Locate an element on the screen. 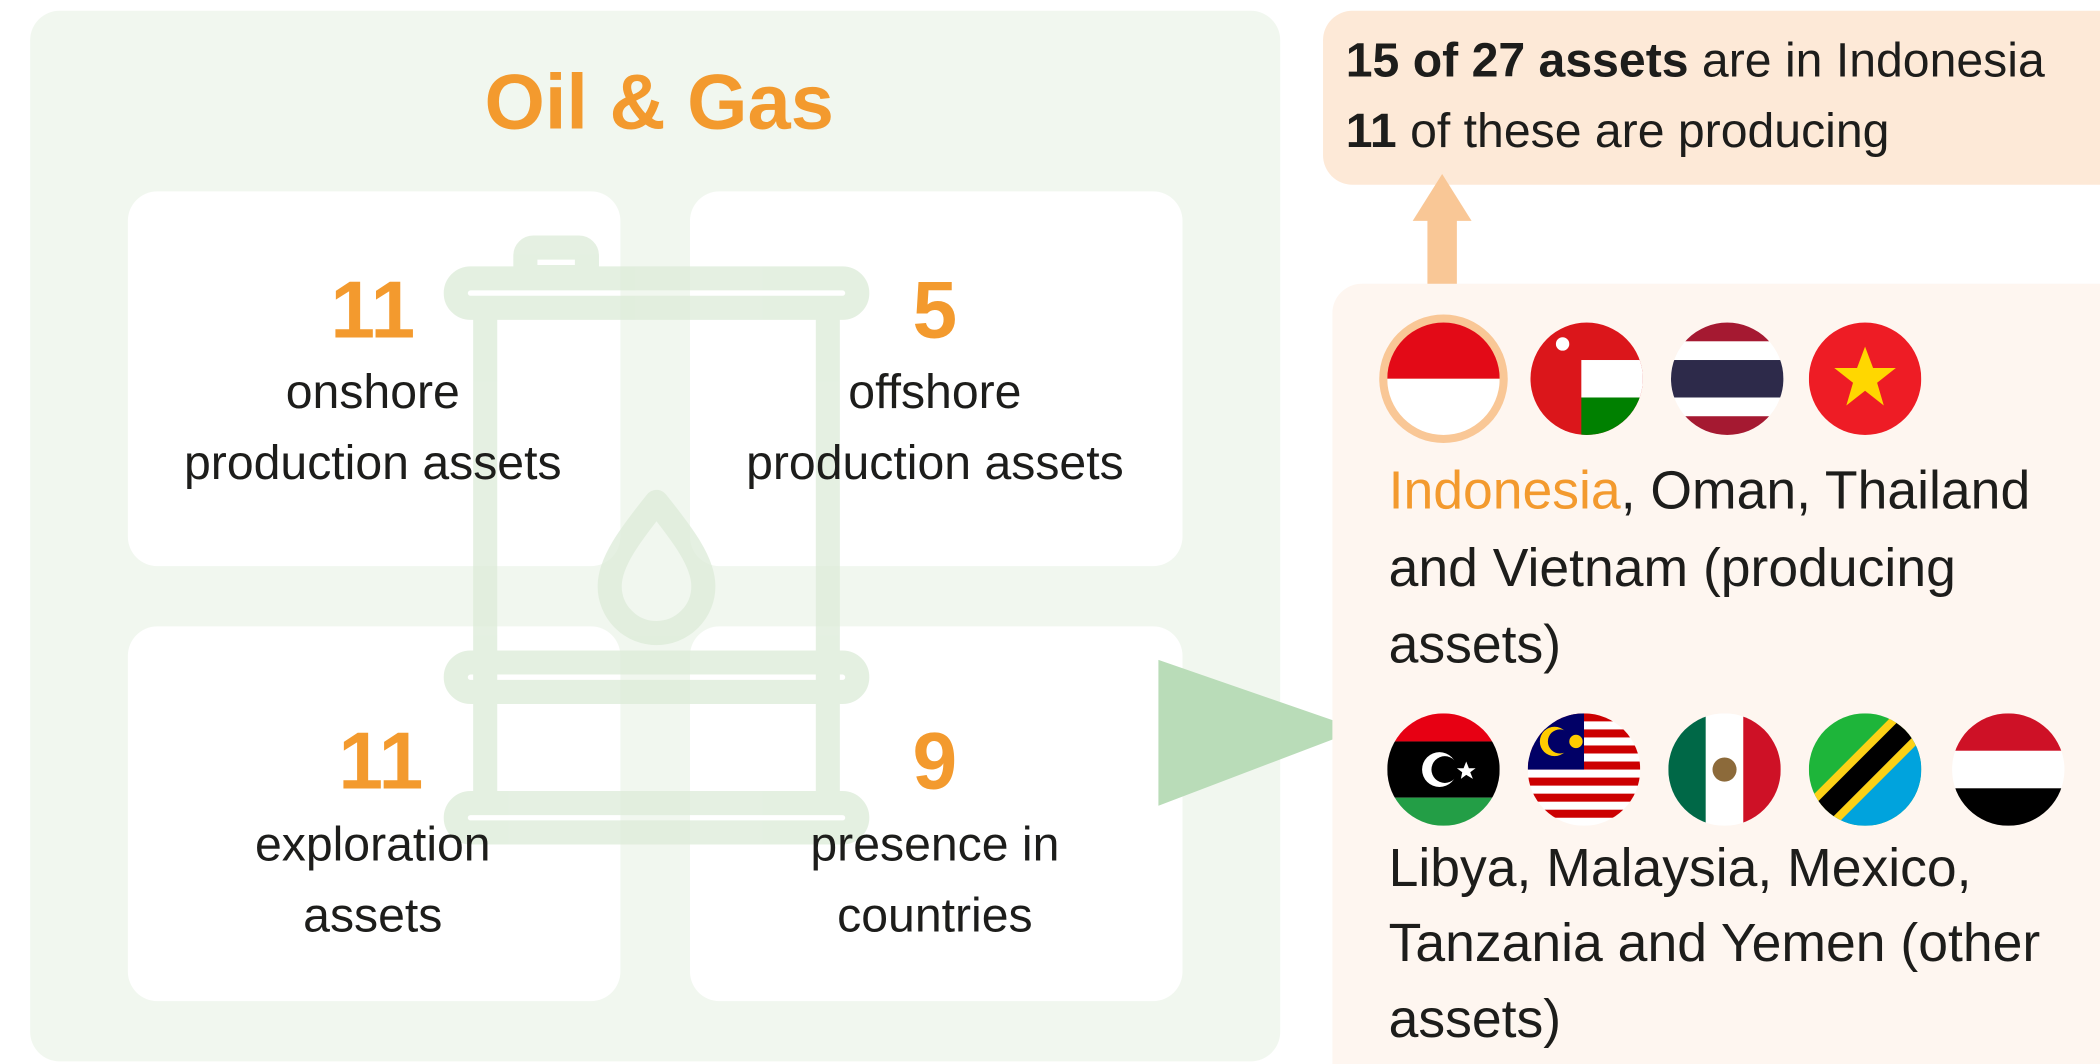 The width and height of the screenshot is (2100, 1064). flag-oman is located at coordinates (1586, 378).